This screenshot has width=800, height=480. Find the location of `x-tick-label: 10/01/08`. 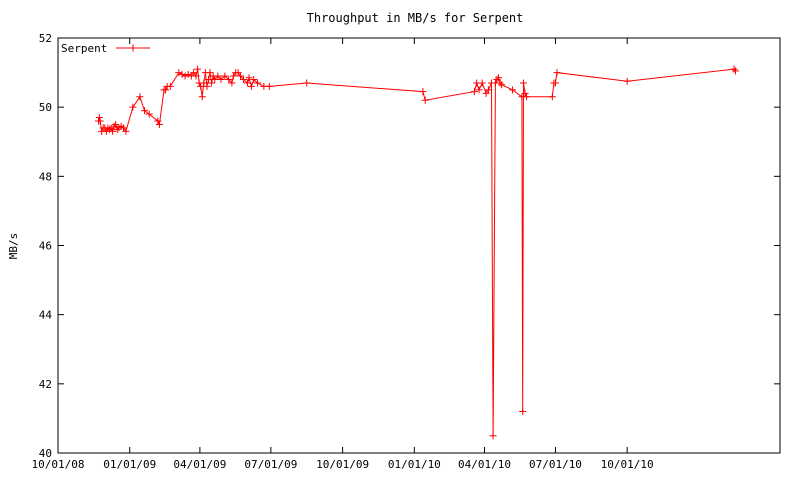

x-tick-label: 10/01/08 is located at coordinates (58, 464).